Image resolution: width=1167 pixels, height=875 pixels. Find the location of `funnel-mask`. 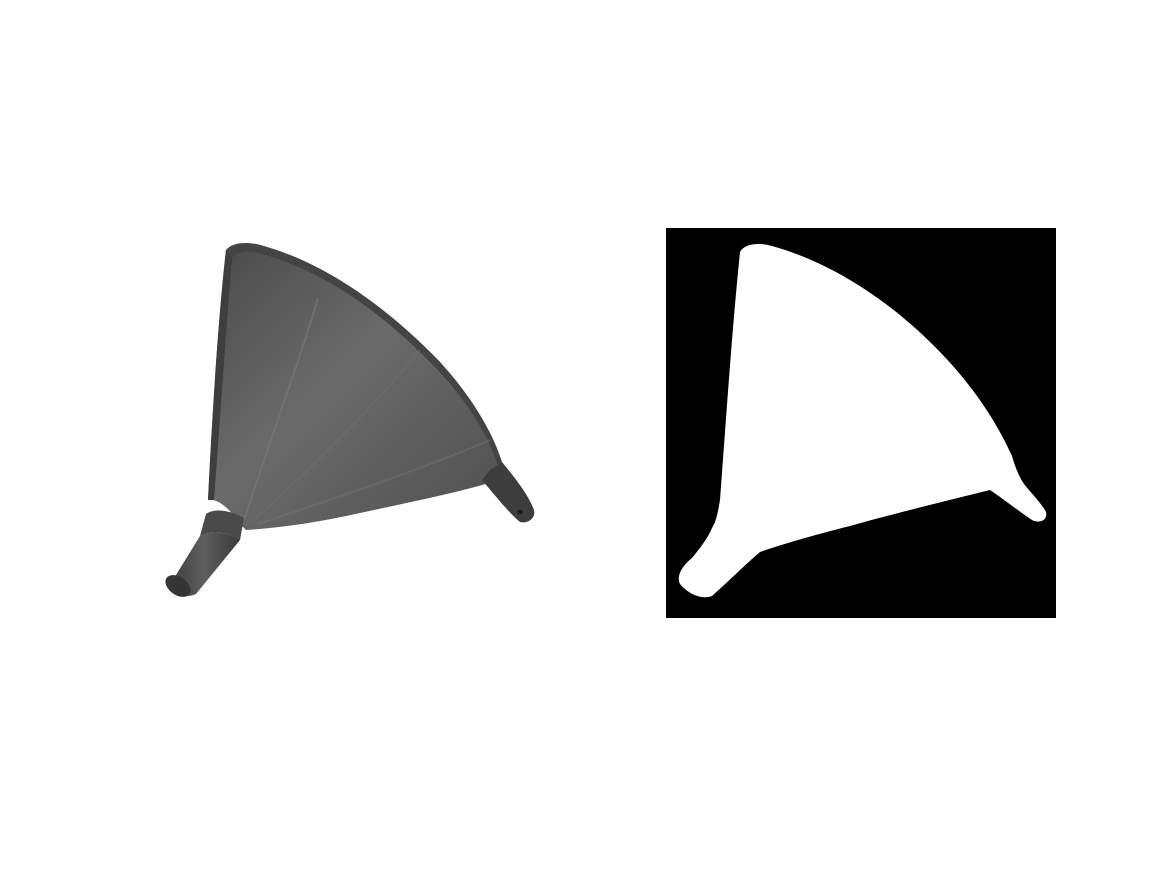

funnel-mask is located at coordinates (861, 423).